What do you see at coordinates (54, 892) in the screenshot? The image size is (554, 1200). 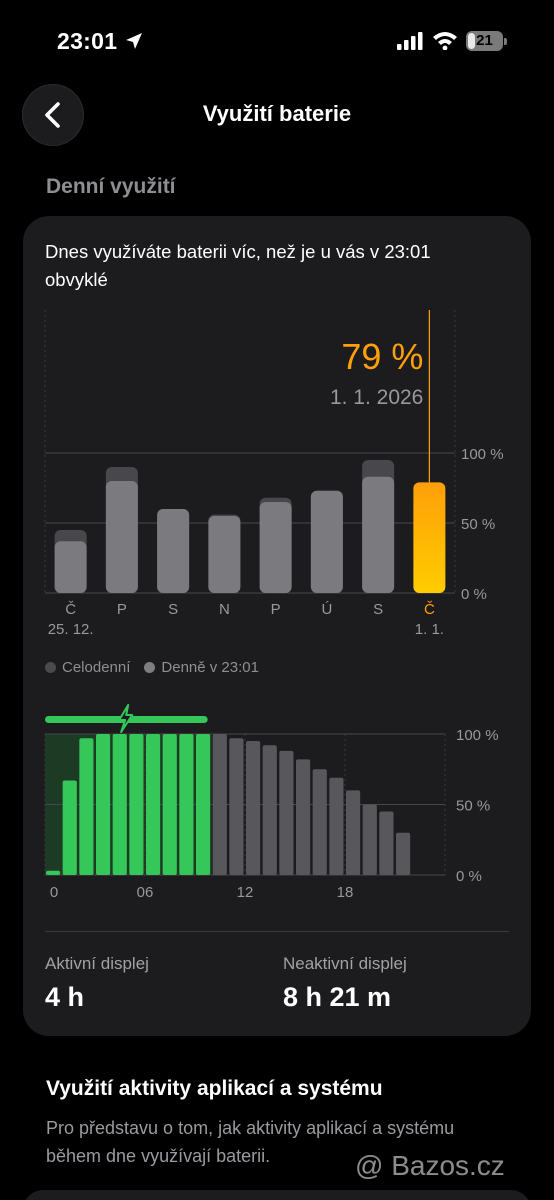 I see `hourly-xtick-label: 0` at bounding box center [54, 892].